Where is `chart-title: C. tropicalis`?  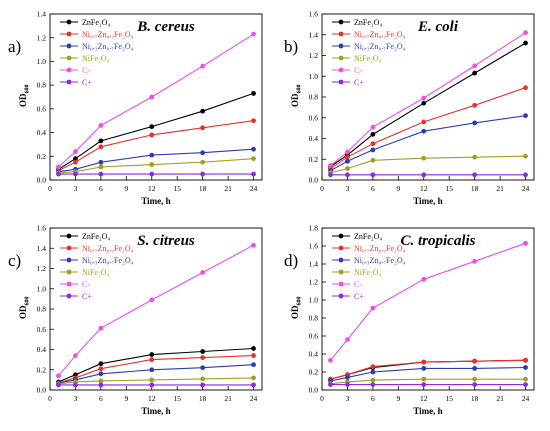
chart-title: C. tropicalis is located at coordinates (437, 241).